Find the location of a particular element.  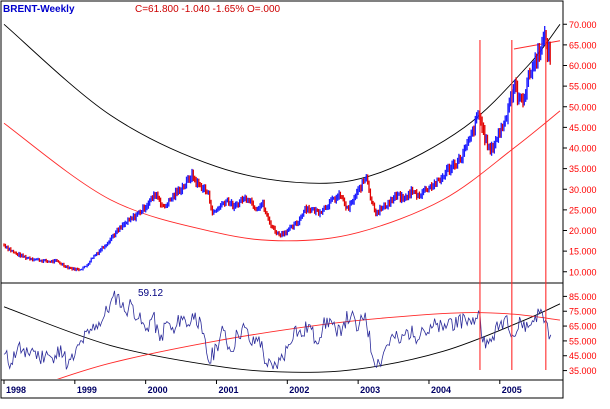

price-tick-label: 35.000 is located at coordinates (583, 169).